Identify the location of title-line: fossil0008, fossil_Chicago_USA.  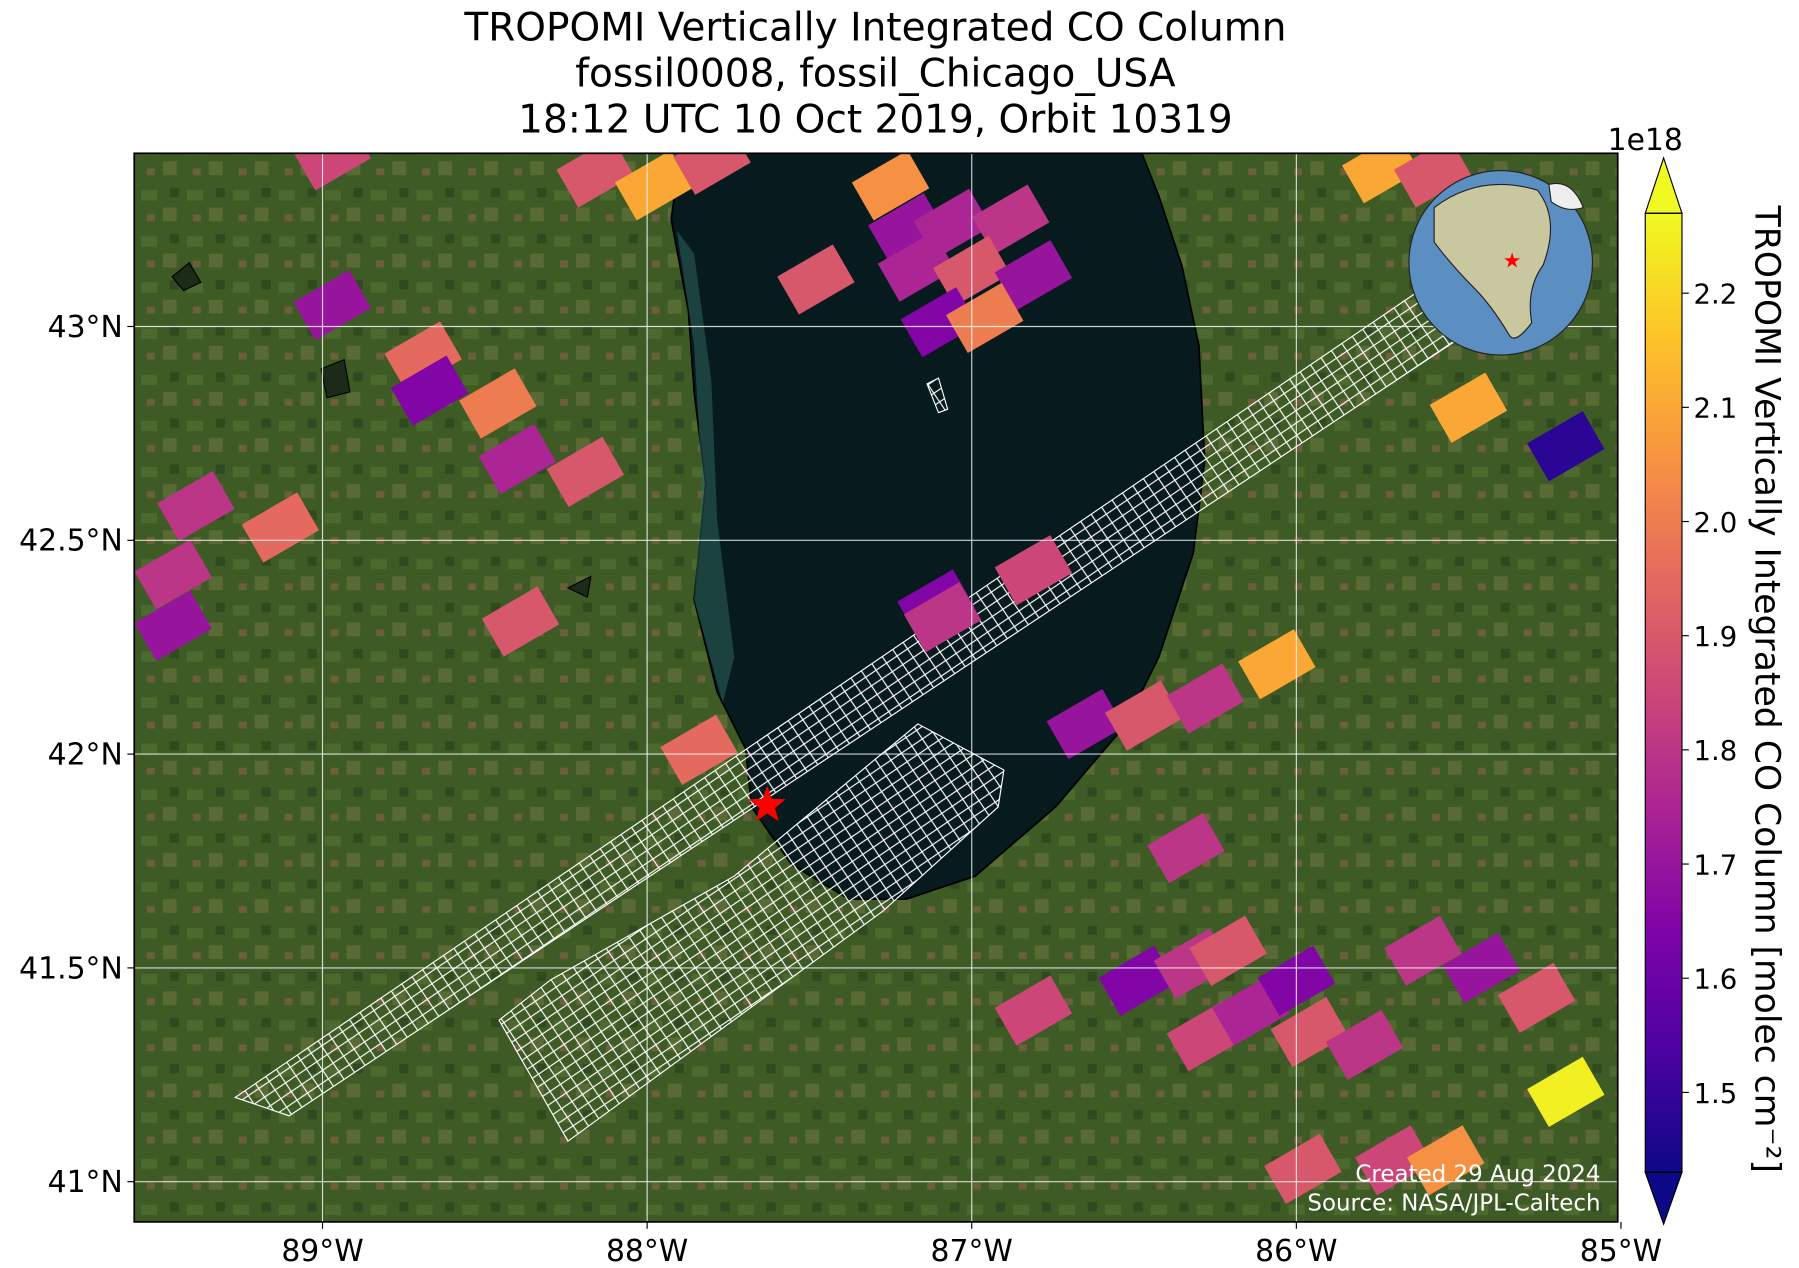
(875, 73).